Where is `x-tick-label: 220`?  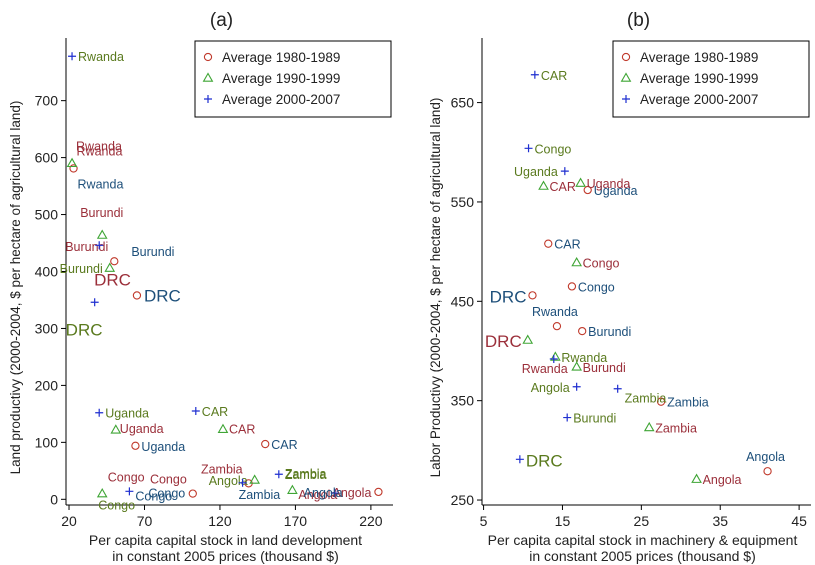 x-tick-label: 220 is located at coordinates (371, 521).